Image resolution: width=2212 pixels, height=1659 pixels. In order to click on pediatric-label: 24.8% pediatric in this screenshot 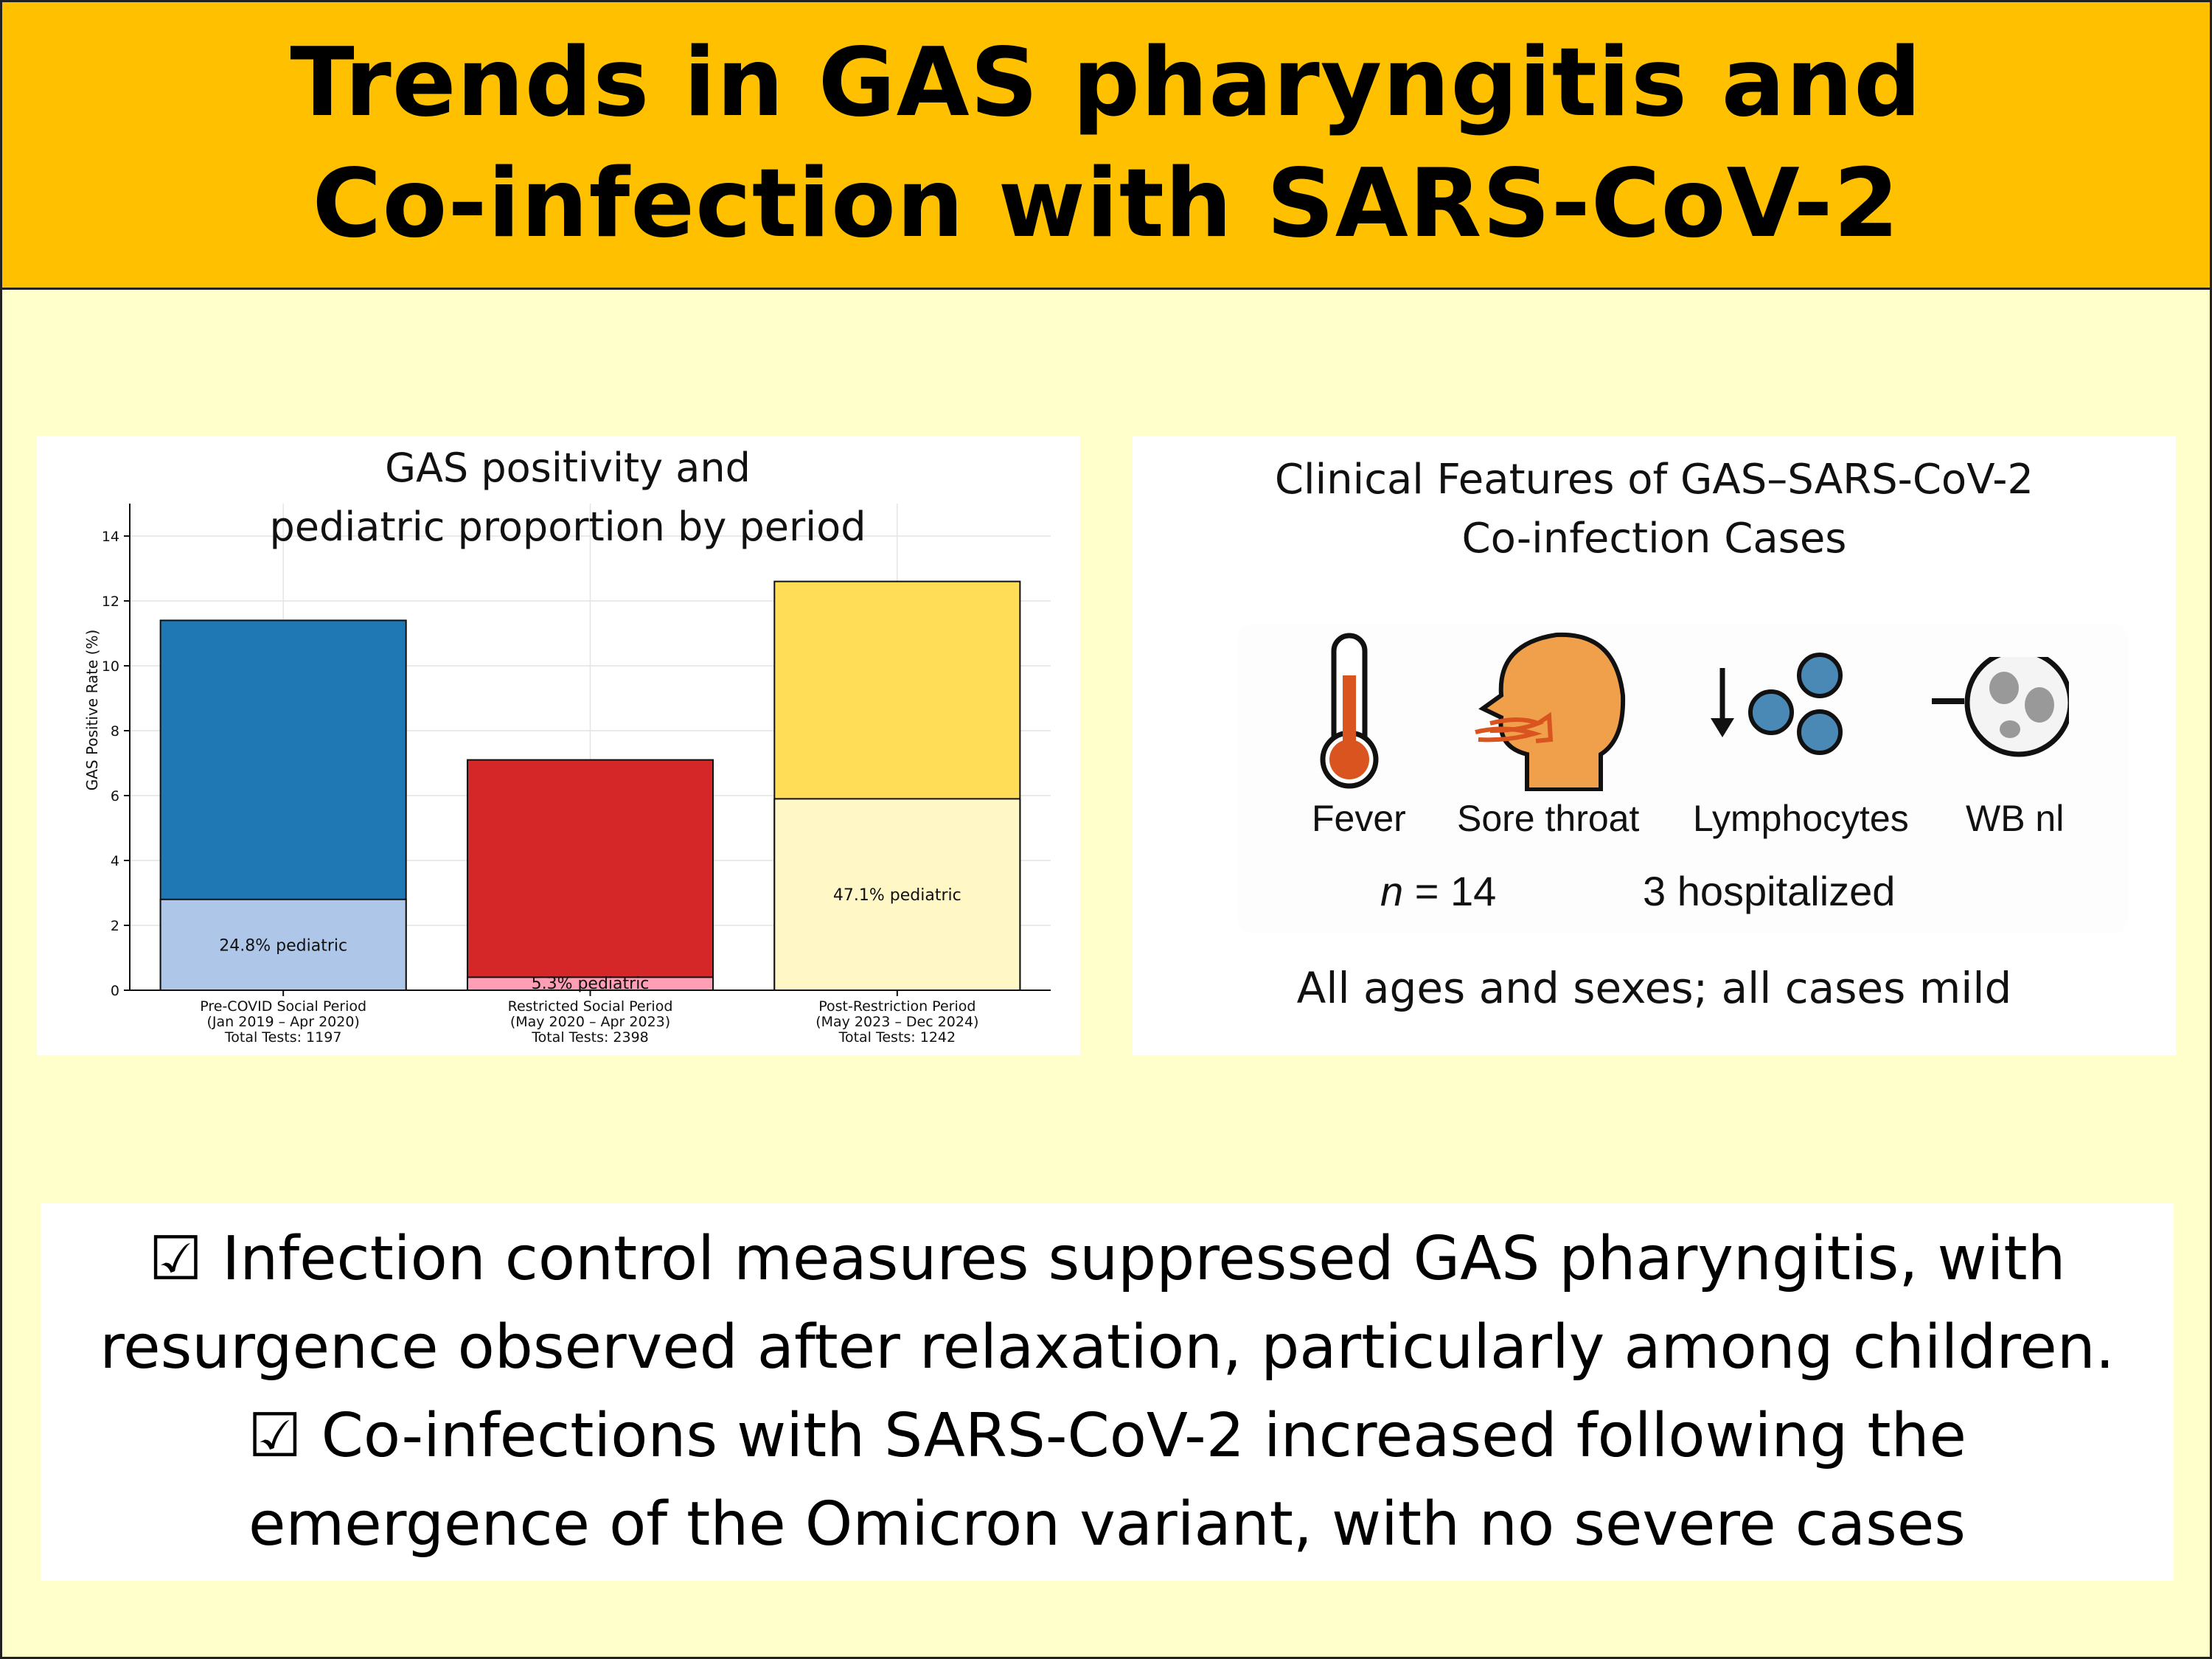, I will do `click(283, 945)`.